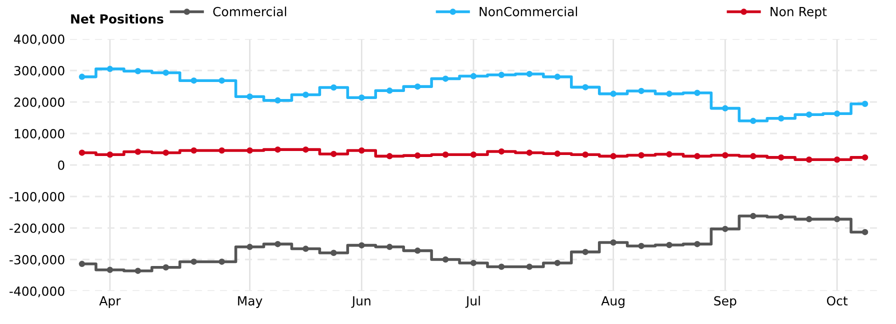 The image size is (896, 324). Describe the element at coordinates (725, 302) in the screenshot. I see `x-tick-label: Sep` at that location.